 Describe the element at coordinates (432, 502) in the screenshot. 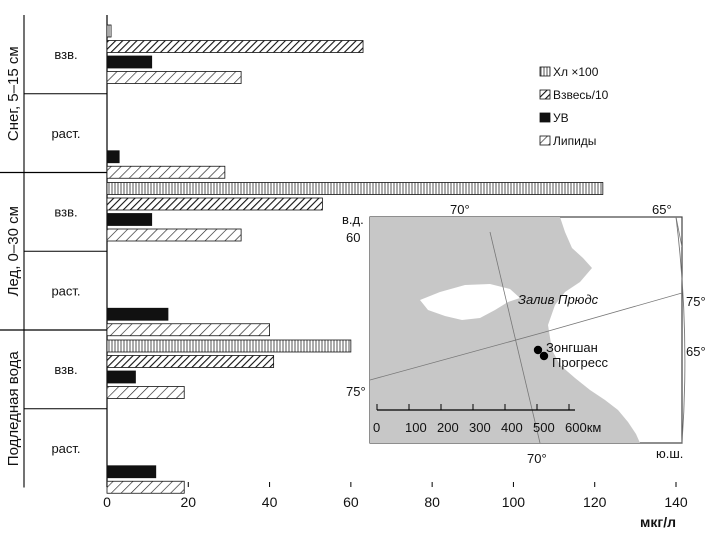

I see `x-tick-label: 80` at that location.